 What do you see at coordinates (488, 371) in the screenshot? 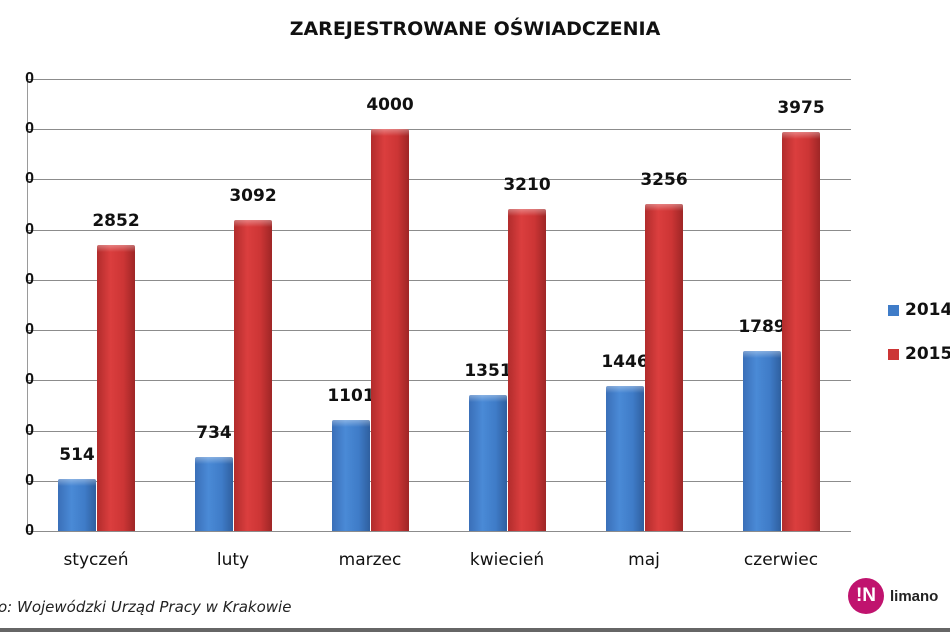
I see `data-label: 1351` at bounding box center [488, 371].